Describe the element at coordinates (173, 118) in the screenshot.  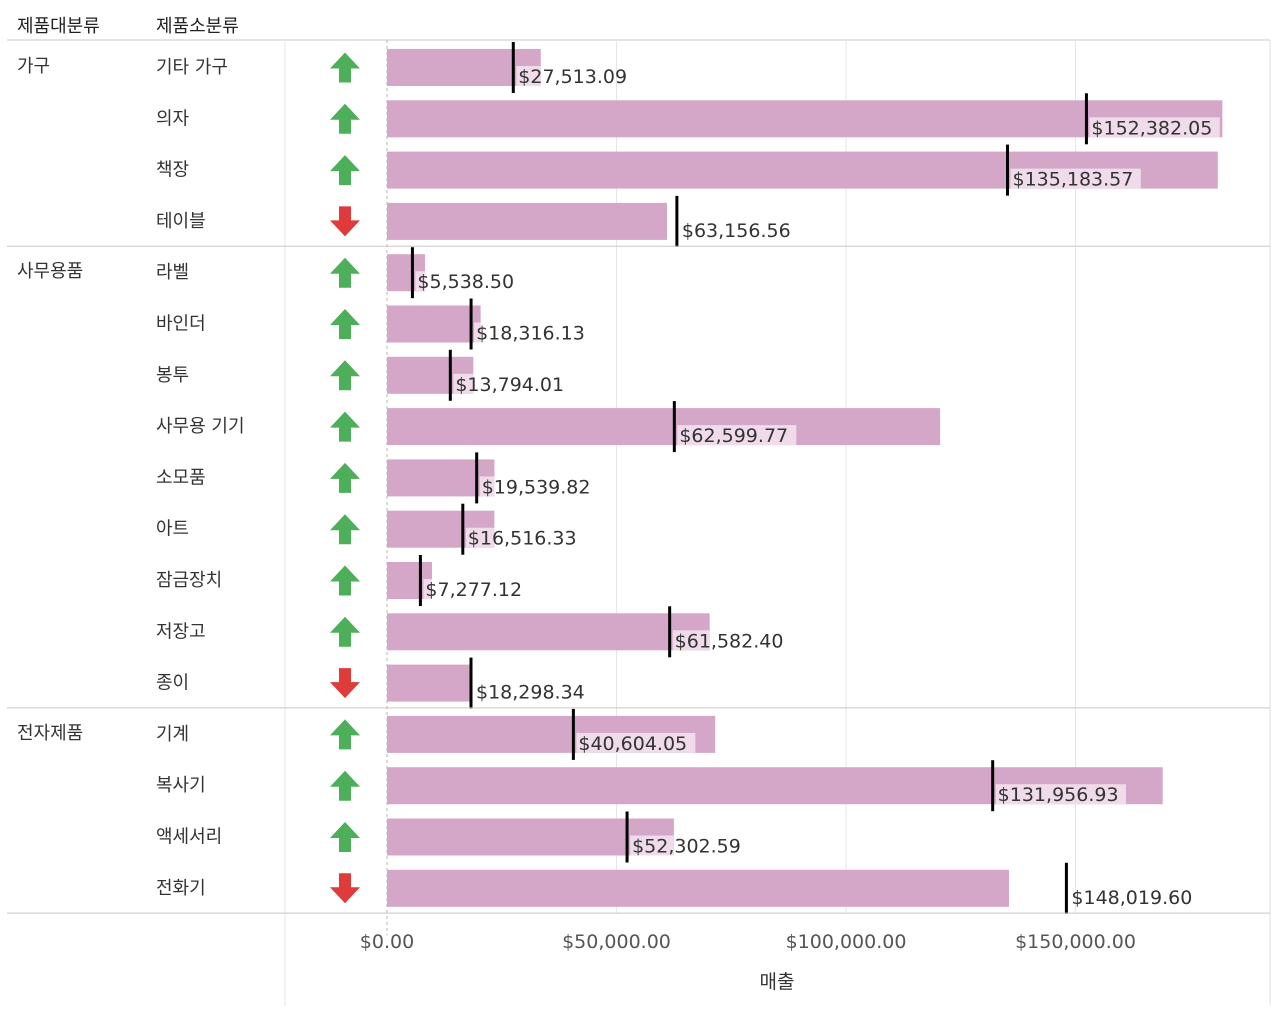
I see `subcategory-label: 의자` at that location.